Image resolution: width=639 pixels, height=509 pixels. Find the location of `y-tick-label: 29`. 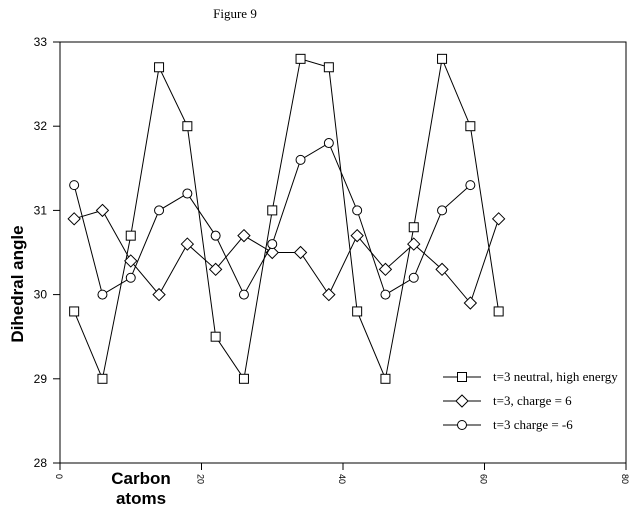

y-tick-label: 29 is located at coordinates (41, 379).